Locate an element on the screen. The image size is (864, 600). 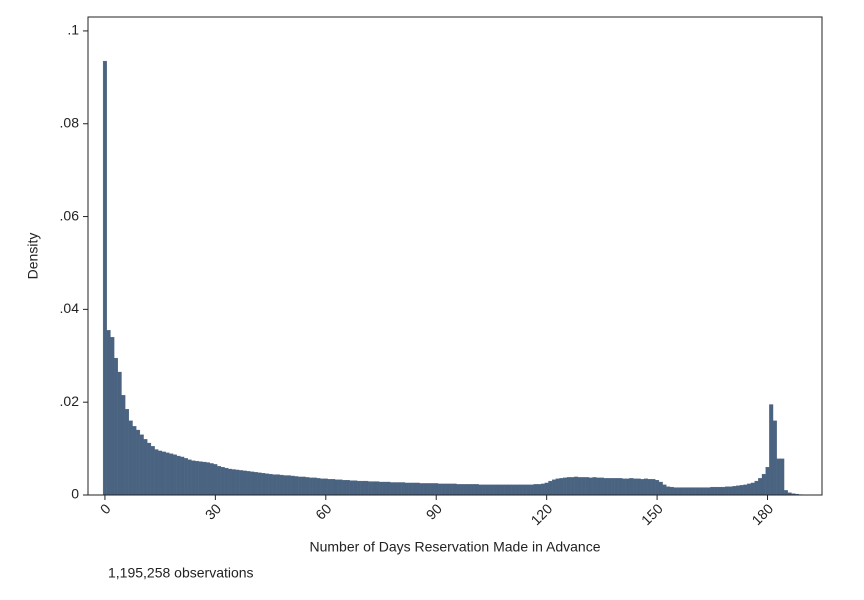
note: 1,195,258 observations is located at coordinates (181, 573).